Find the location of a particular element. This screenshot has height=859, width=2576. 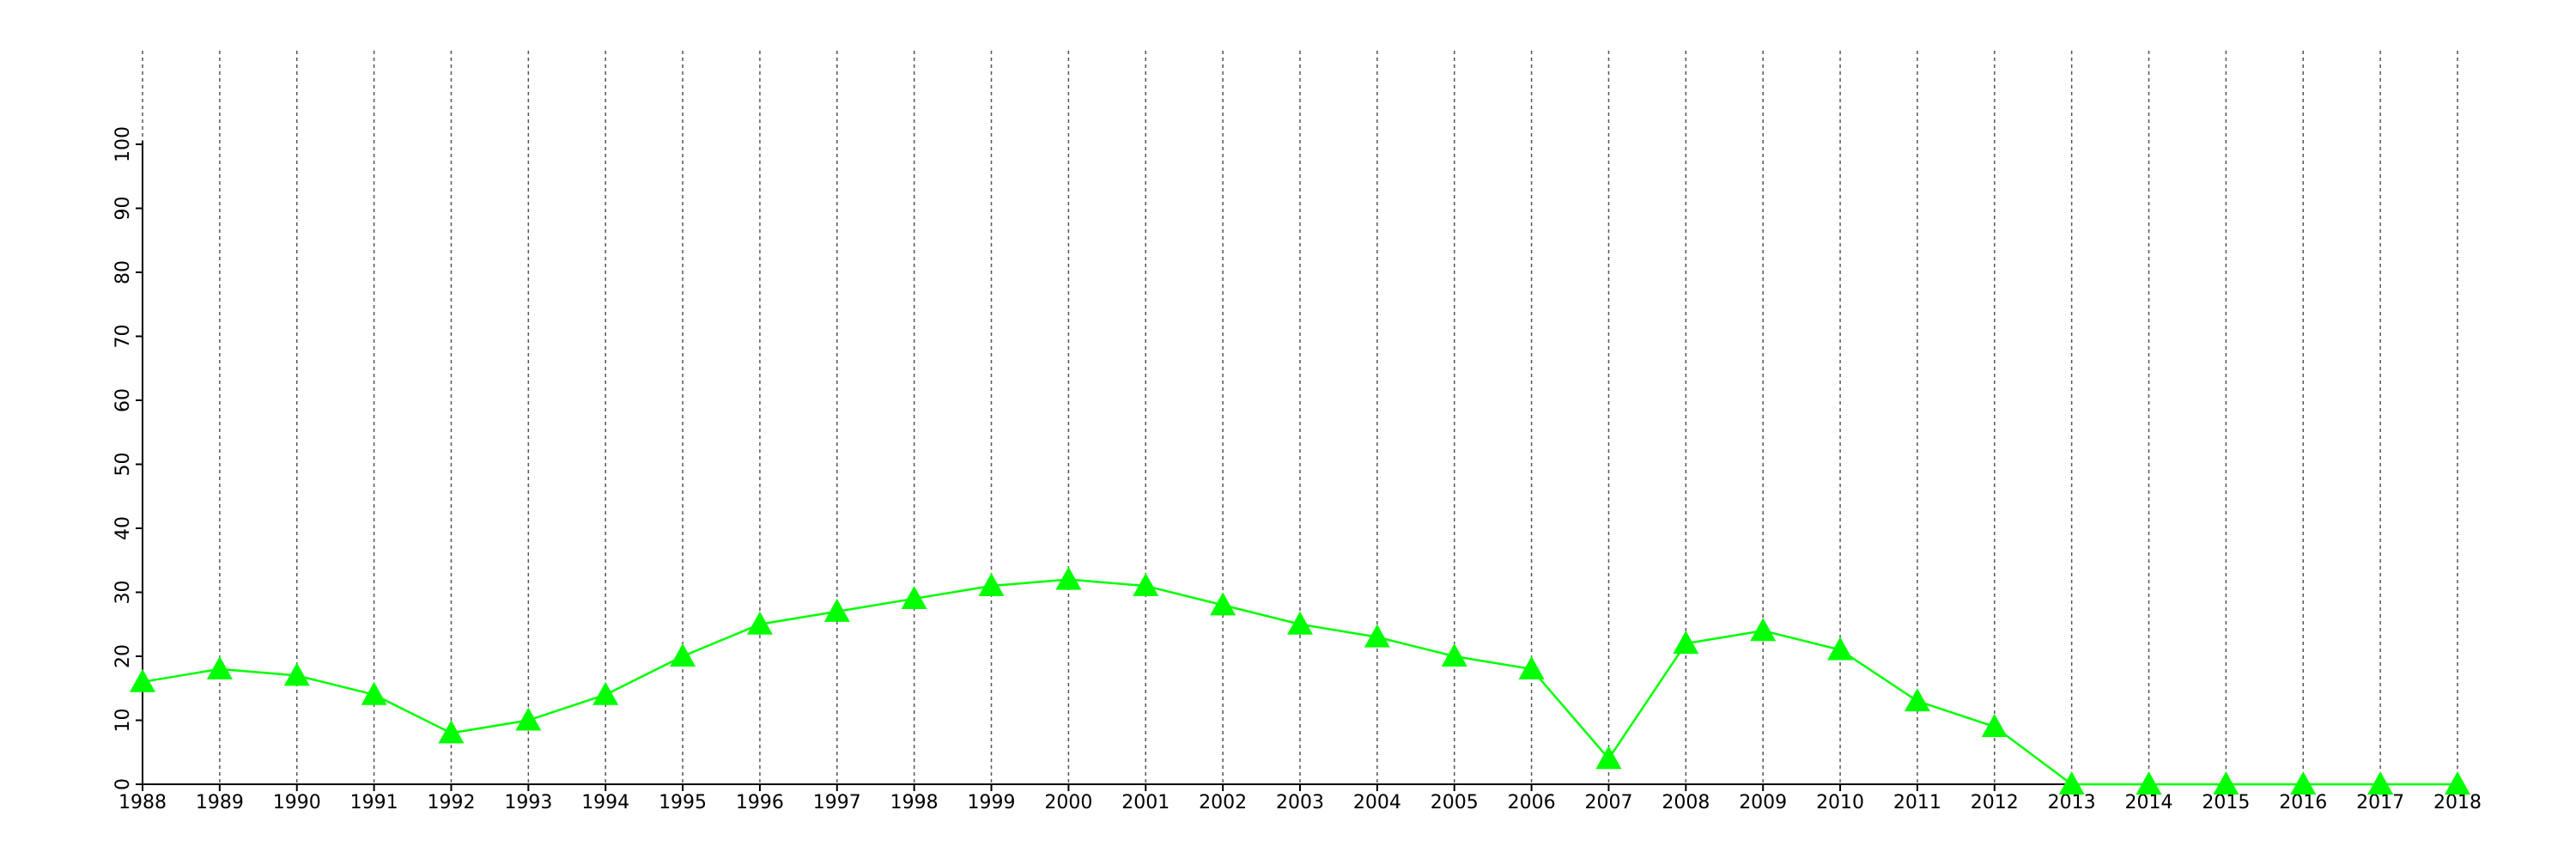

x-tick-label: 2003 is located at coordinates (1300, 803).